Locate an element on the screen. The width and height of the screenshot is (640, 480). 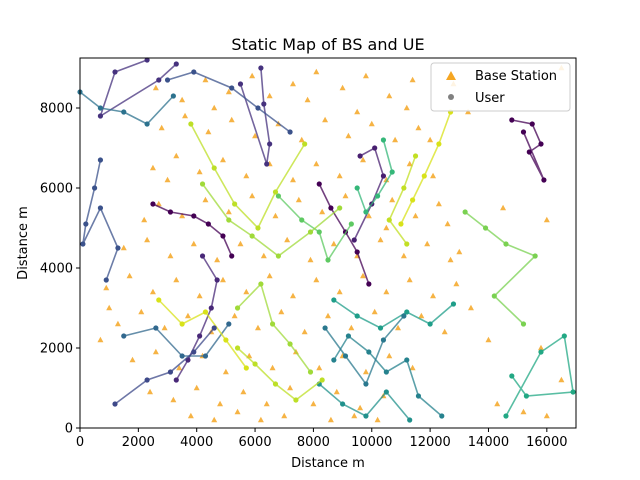
x-tick-label: 4000 is located at coordinates (196, 442).